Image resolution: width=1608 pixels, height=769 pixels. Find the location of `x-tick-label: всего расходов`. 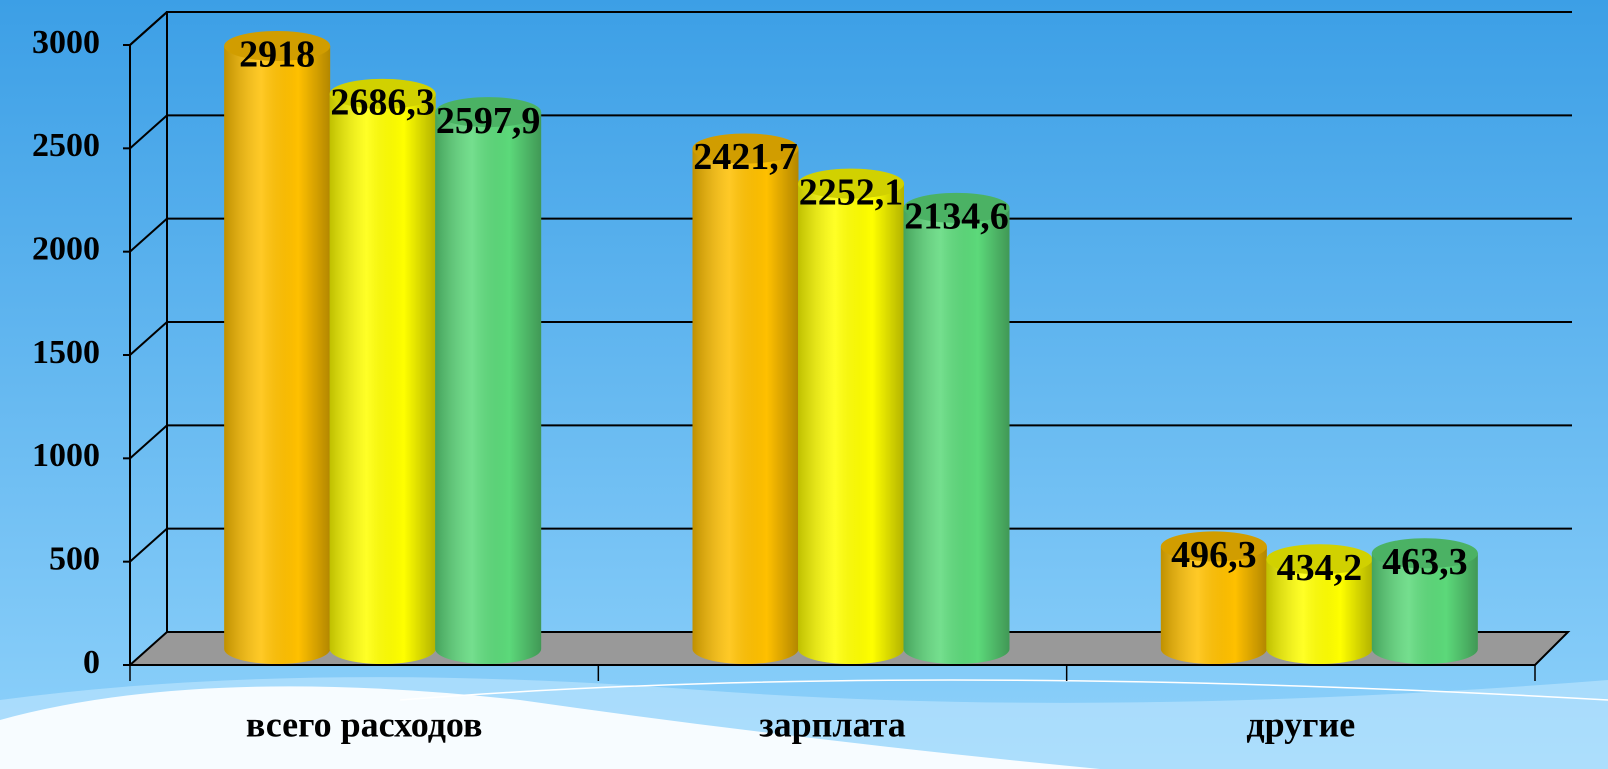

x-tick-label: всего расходов is located at coordinates (364, 724).